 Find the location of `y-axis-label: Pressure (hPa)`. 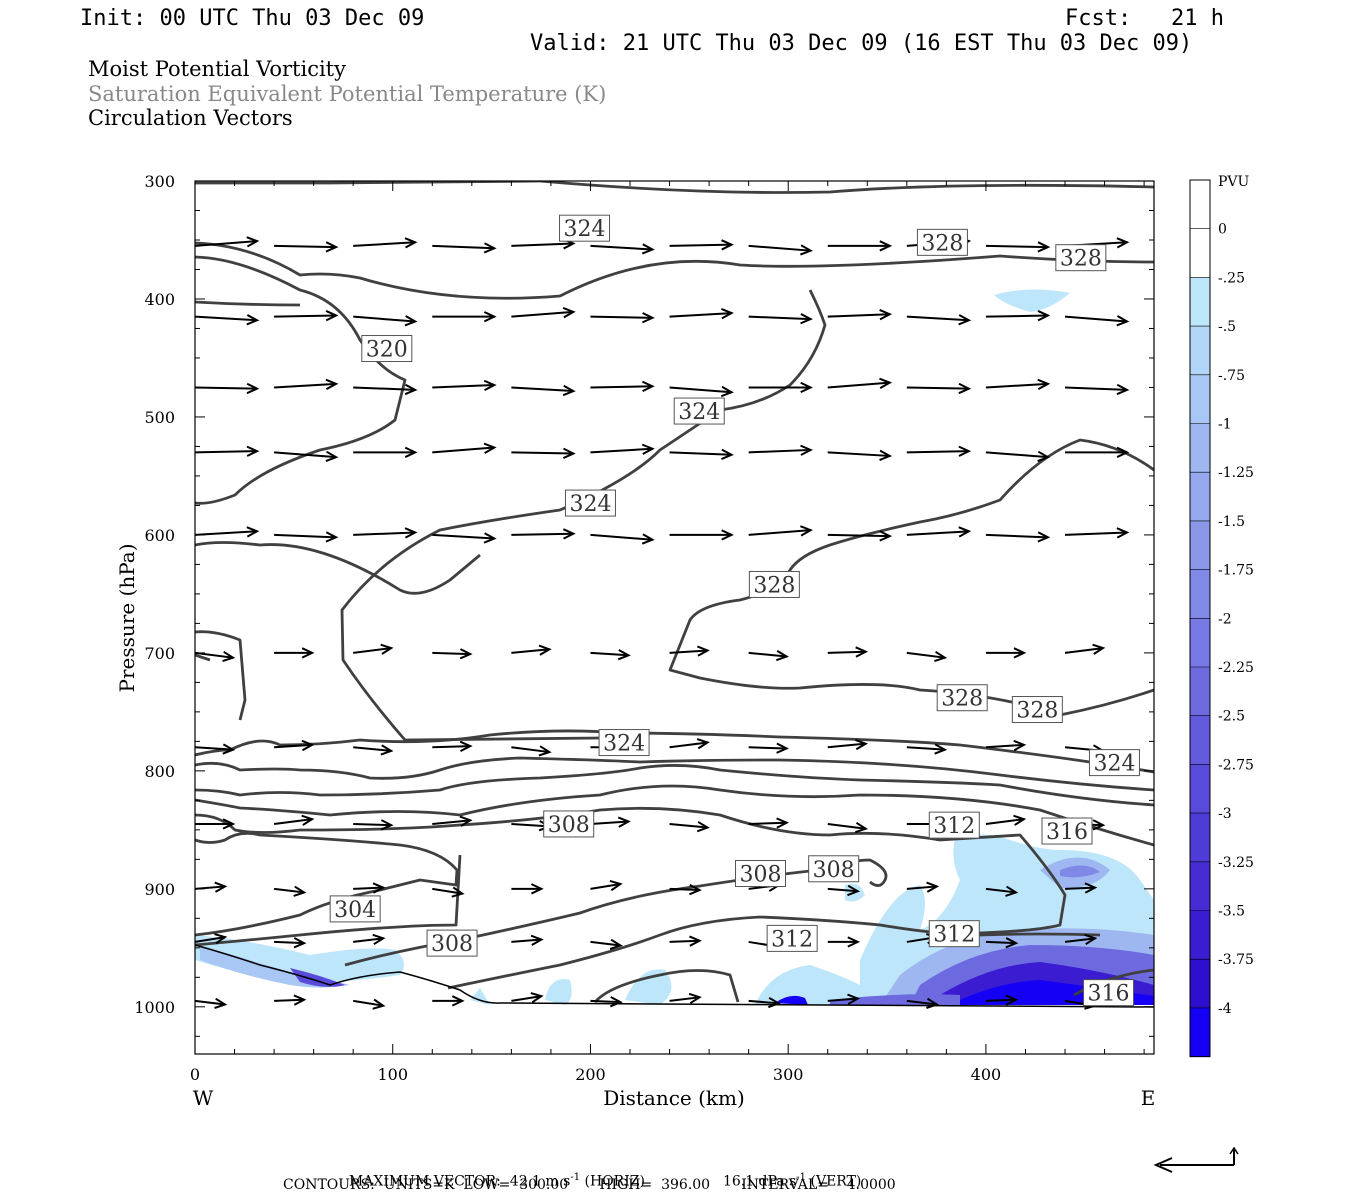

y-axis-label: Pressure (hPa) is located at coordinates (127, 618).